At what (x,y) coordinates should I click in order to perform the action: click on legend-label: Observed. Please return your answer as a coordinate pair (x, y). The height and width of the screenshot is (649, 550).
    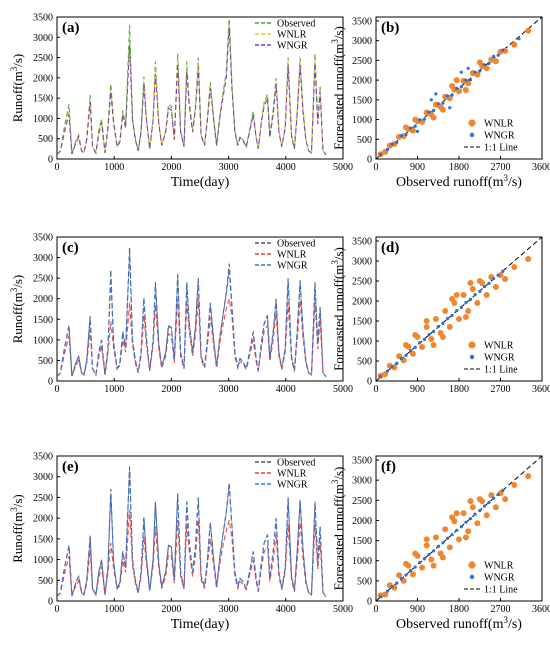
    Looking at the image, I should click on (296, 463).